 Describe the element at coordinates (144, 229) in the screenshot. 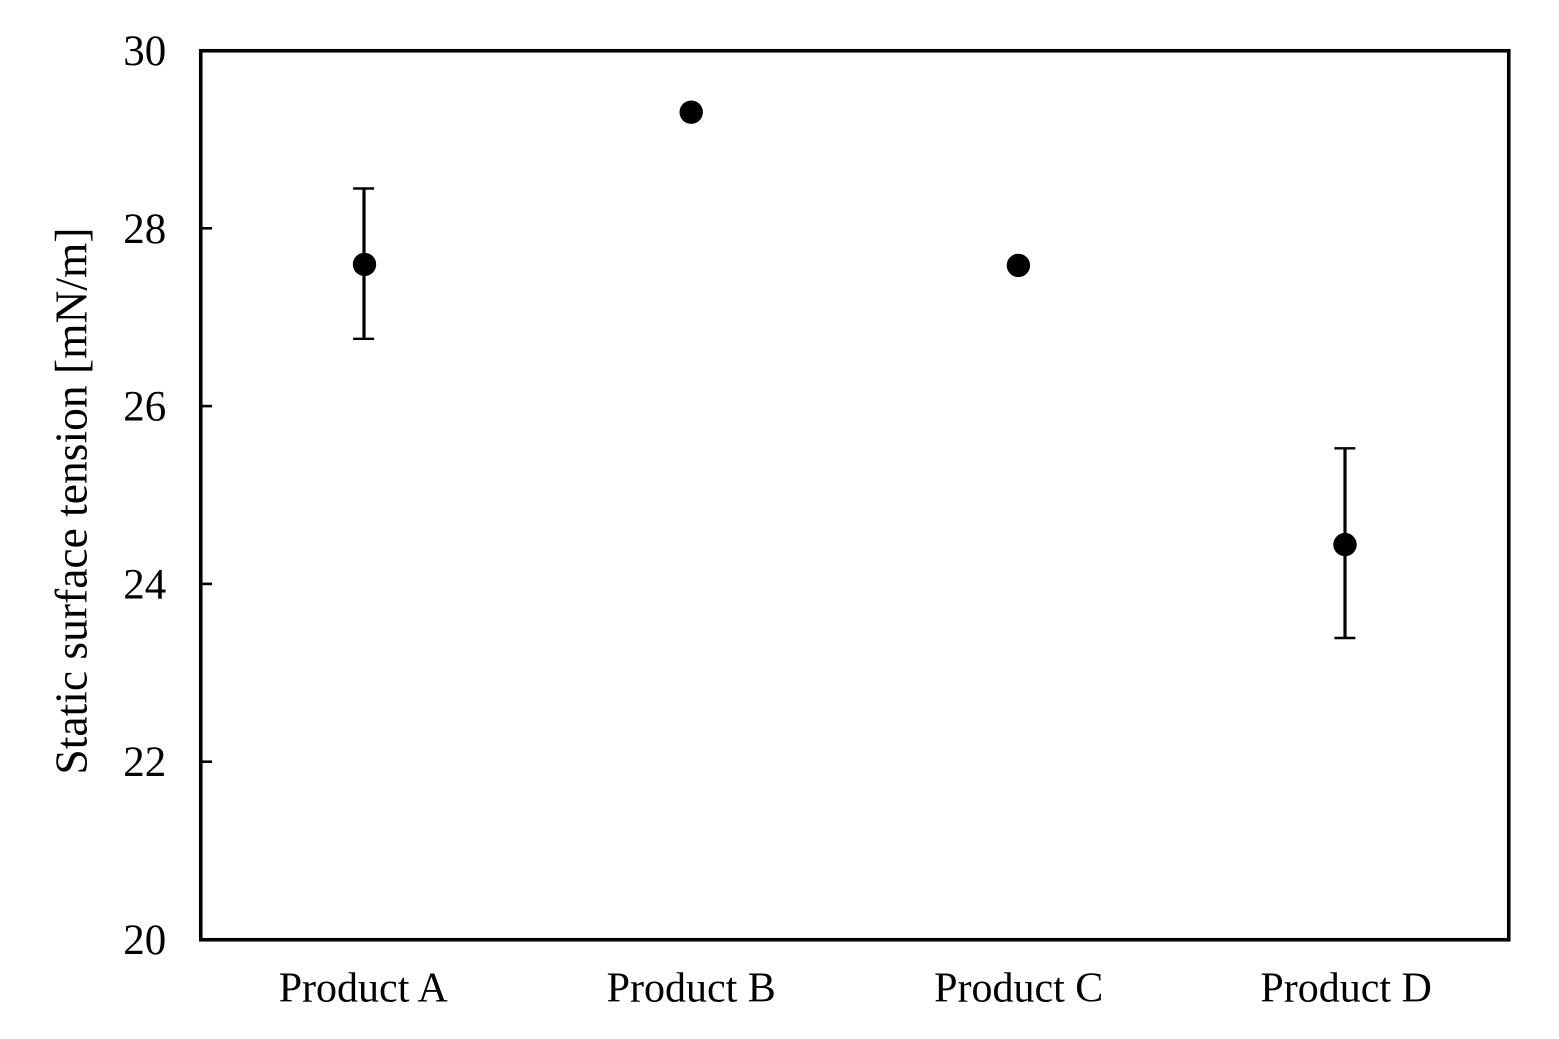

I see `svg-text: 28` at that location.